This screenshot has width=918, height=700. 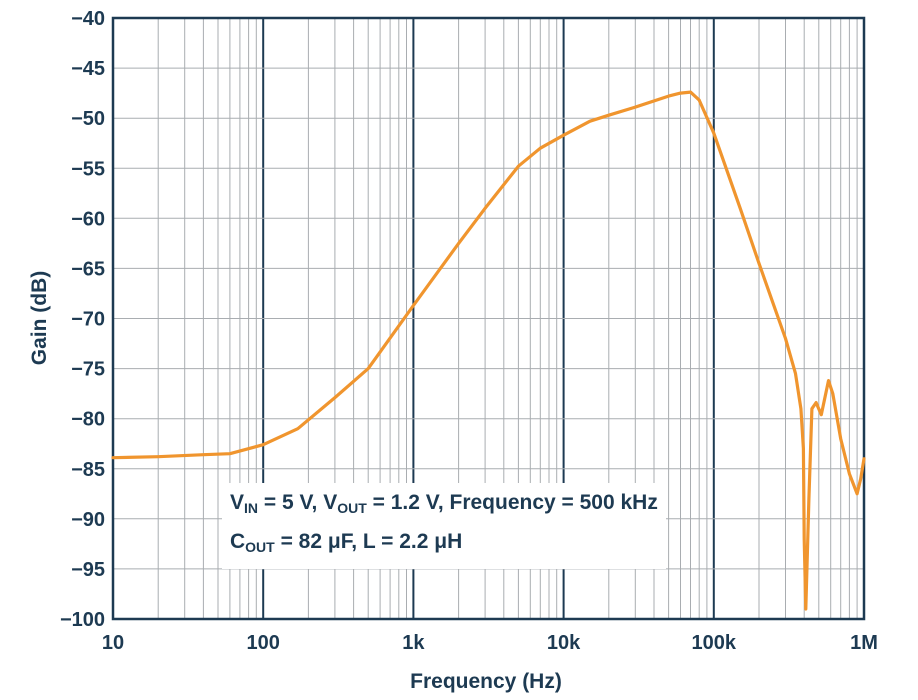 What do you see at coordinates (39, 318) in the screenshot?
I see `y-axis-title: Gain (dB)` at bounding box center [39, 318].